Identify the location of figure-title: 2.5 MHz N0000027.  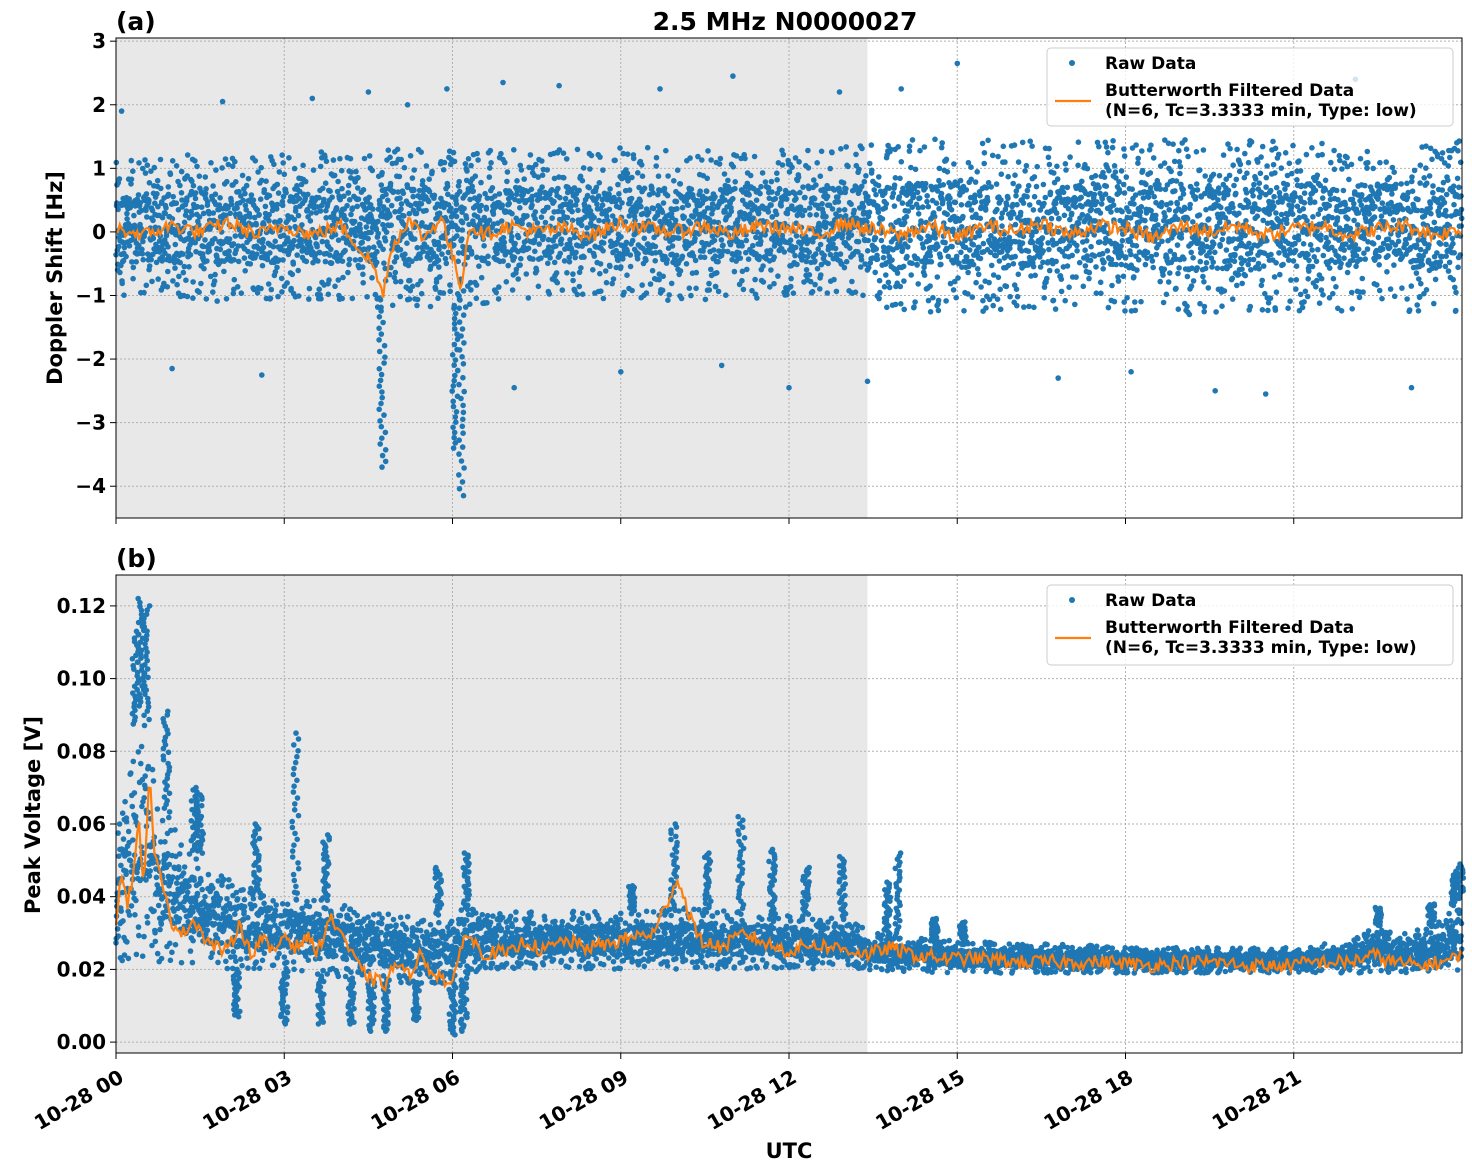
(785, 21).